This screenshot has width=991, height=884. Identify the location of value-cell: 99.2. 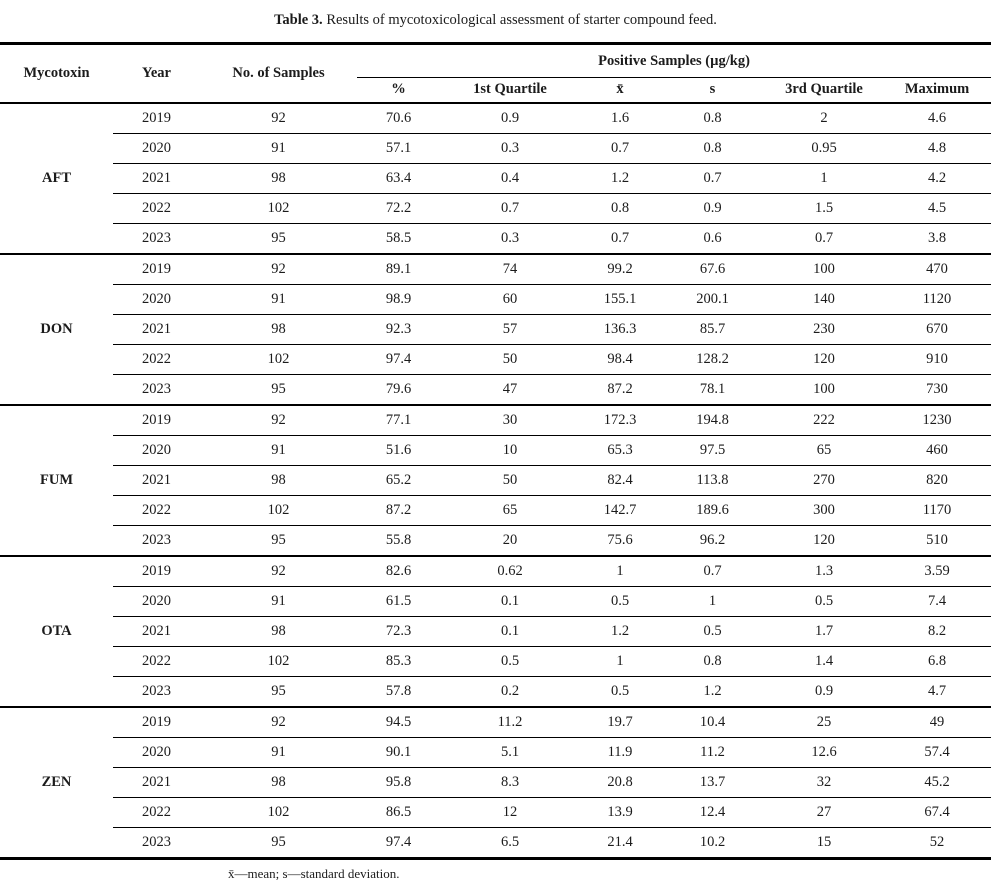
(620, 268).